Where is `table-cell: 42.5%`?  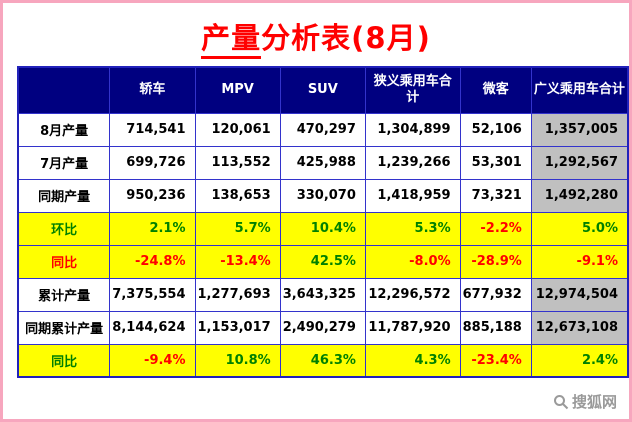 table-cell: 42.5% is located at coordinates (322, 261).